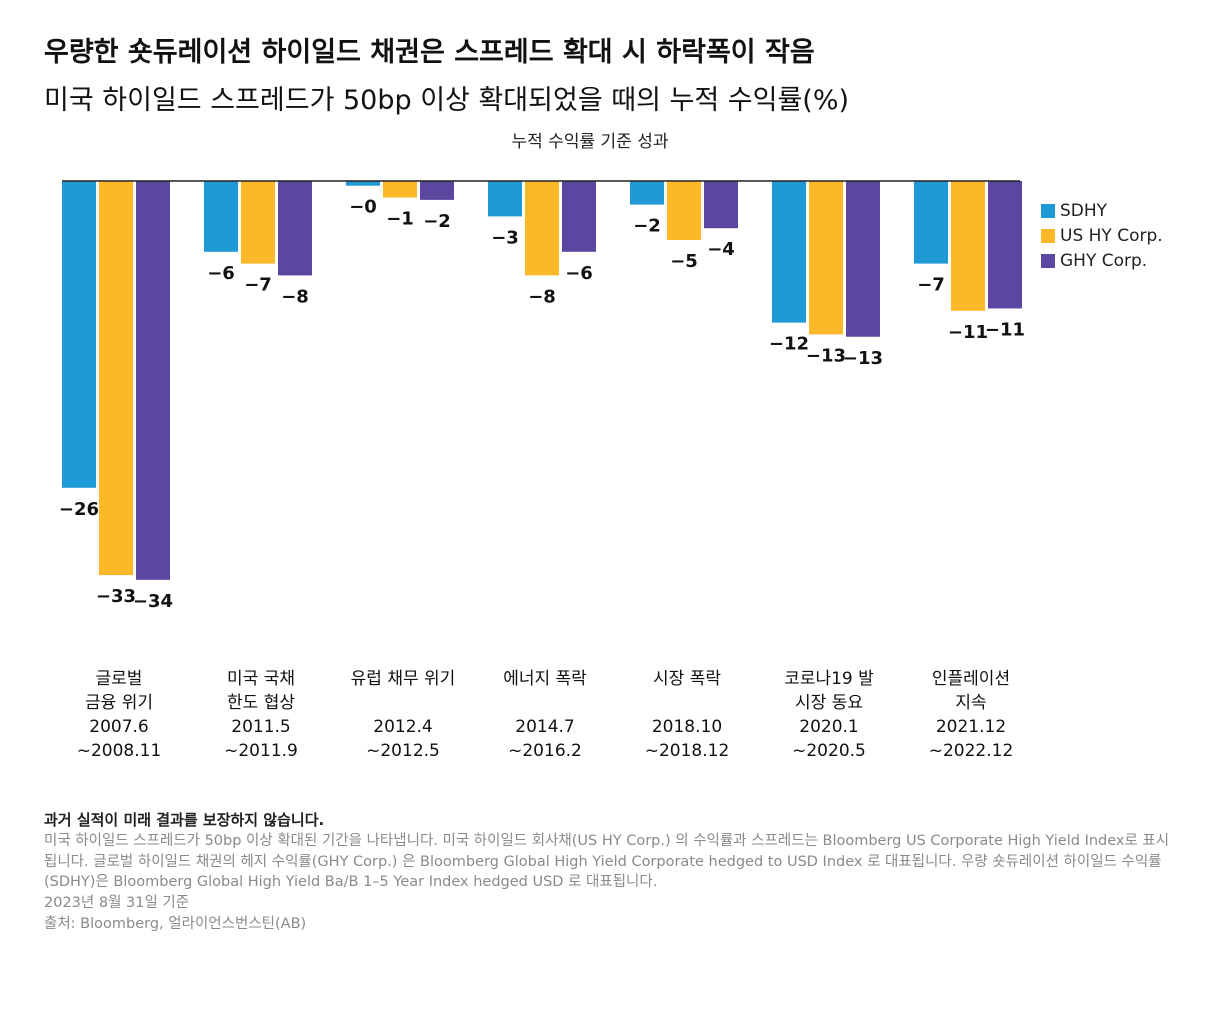 This screenshot has width=1213, height=1019. Describe the element at coordinates (400, 219) in the screenshot. I see `data-label: −1` at that location.